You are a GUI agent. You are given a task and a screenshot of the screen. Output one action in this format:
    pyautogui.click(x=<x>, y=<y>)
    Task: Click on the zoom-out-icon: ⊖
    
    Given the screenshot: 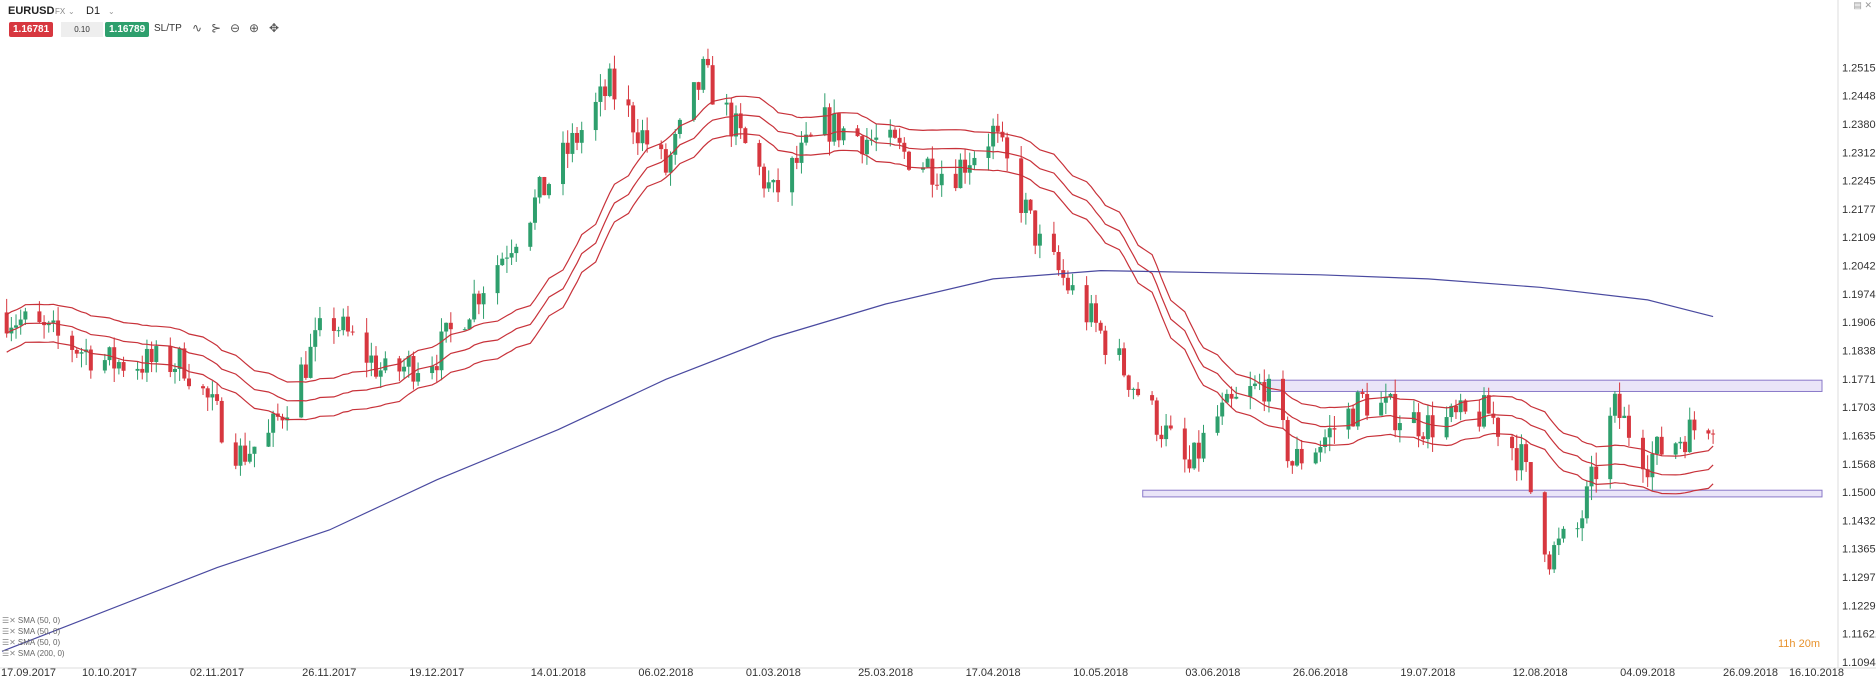 What is the action you would take?
    pyautogui.click(x=235, y=28)
    